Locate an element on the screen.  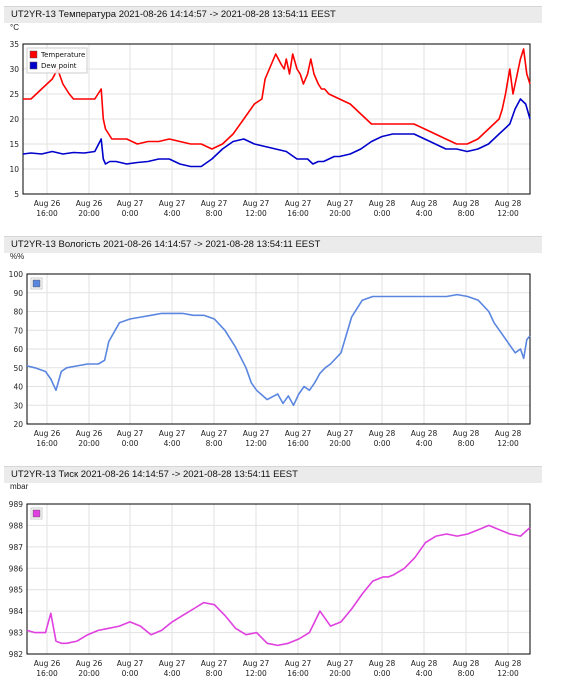
y-unit-label: mbar is located at coordinates (19, 486).